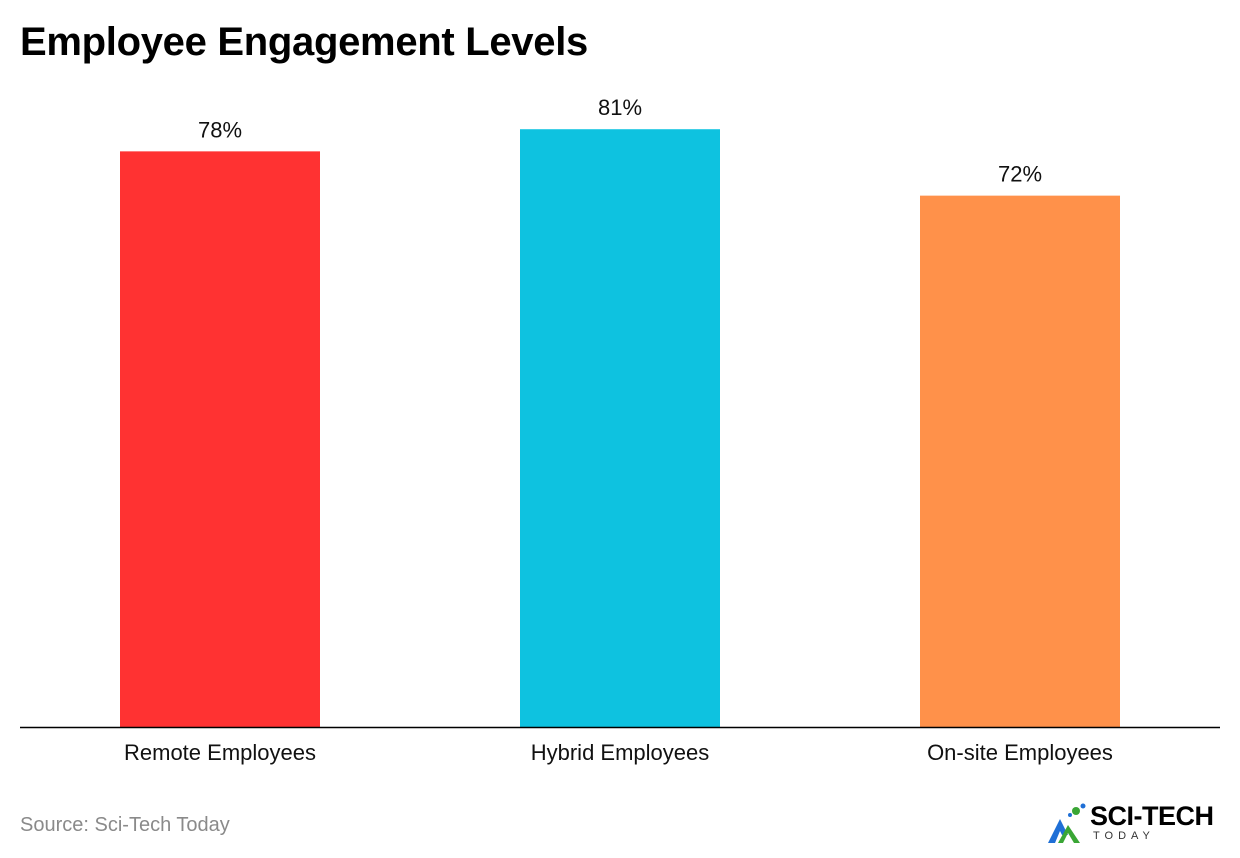  What do you see at coordinates (220, 129) in the screenshot?
I see `data-label: 78%` at bounding box center [220, 129].